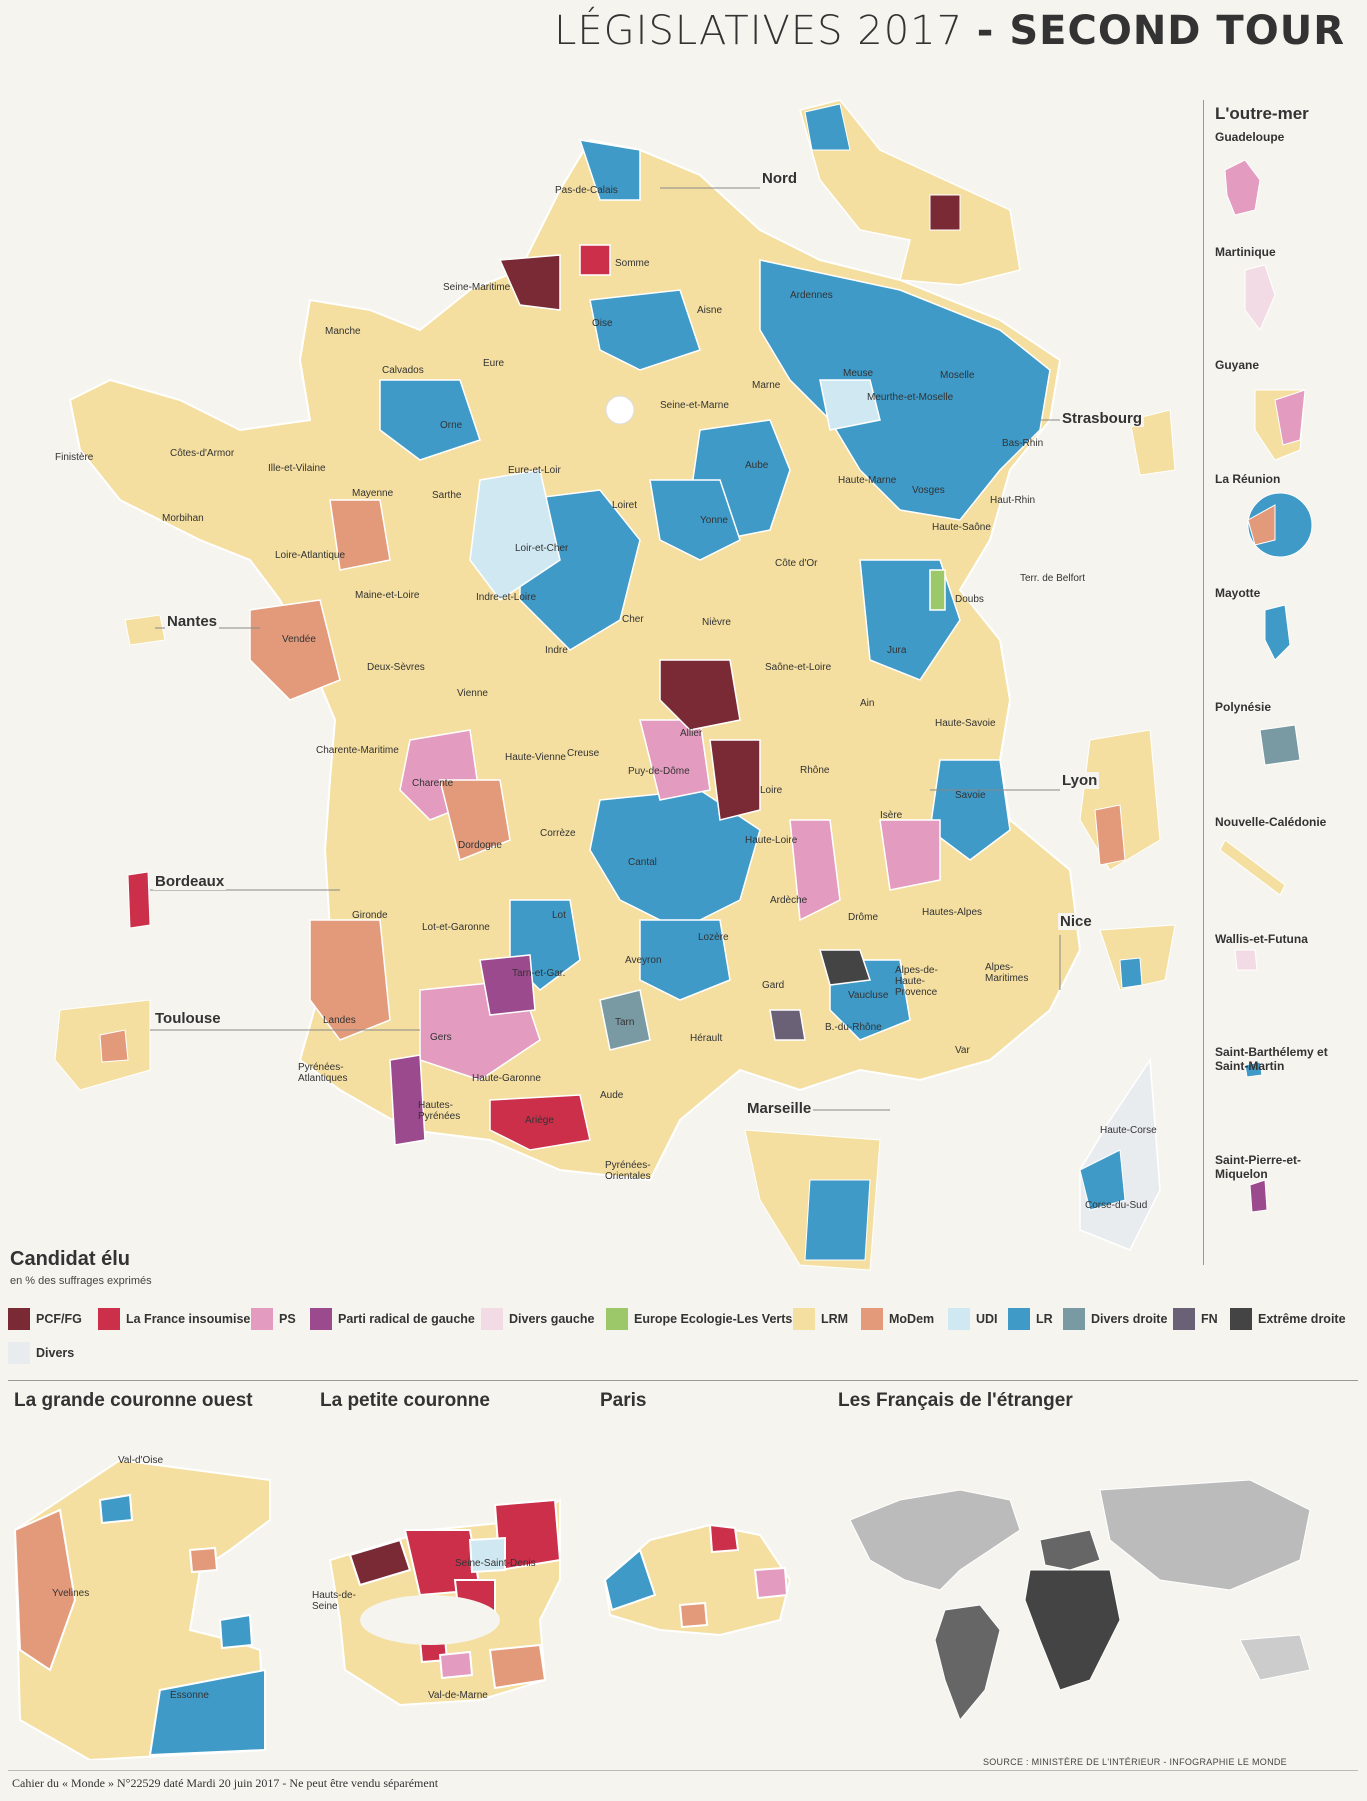  Describe the element at coordinates (539, 1120) in the screenshot. I see `dept-label: Ariège` at that location.